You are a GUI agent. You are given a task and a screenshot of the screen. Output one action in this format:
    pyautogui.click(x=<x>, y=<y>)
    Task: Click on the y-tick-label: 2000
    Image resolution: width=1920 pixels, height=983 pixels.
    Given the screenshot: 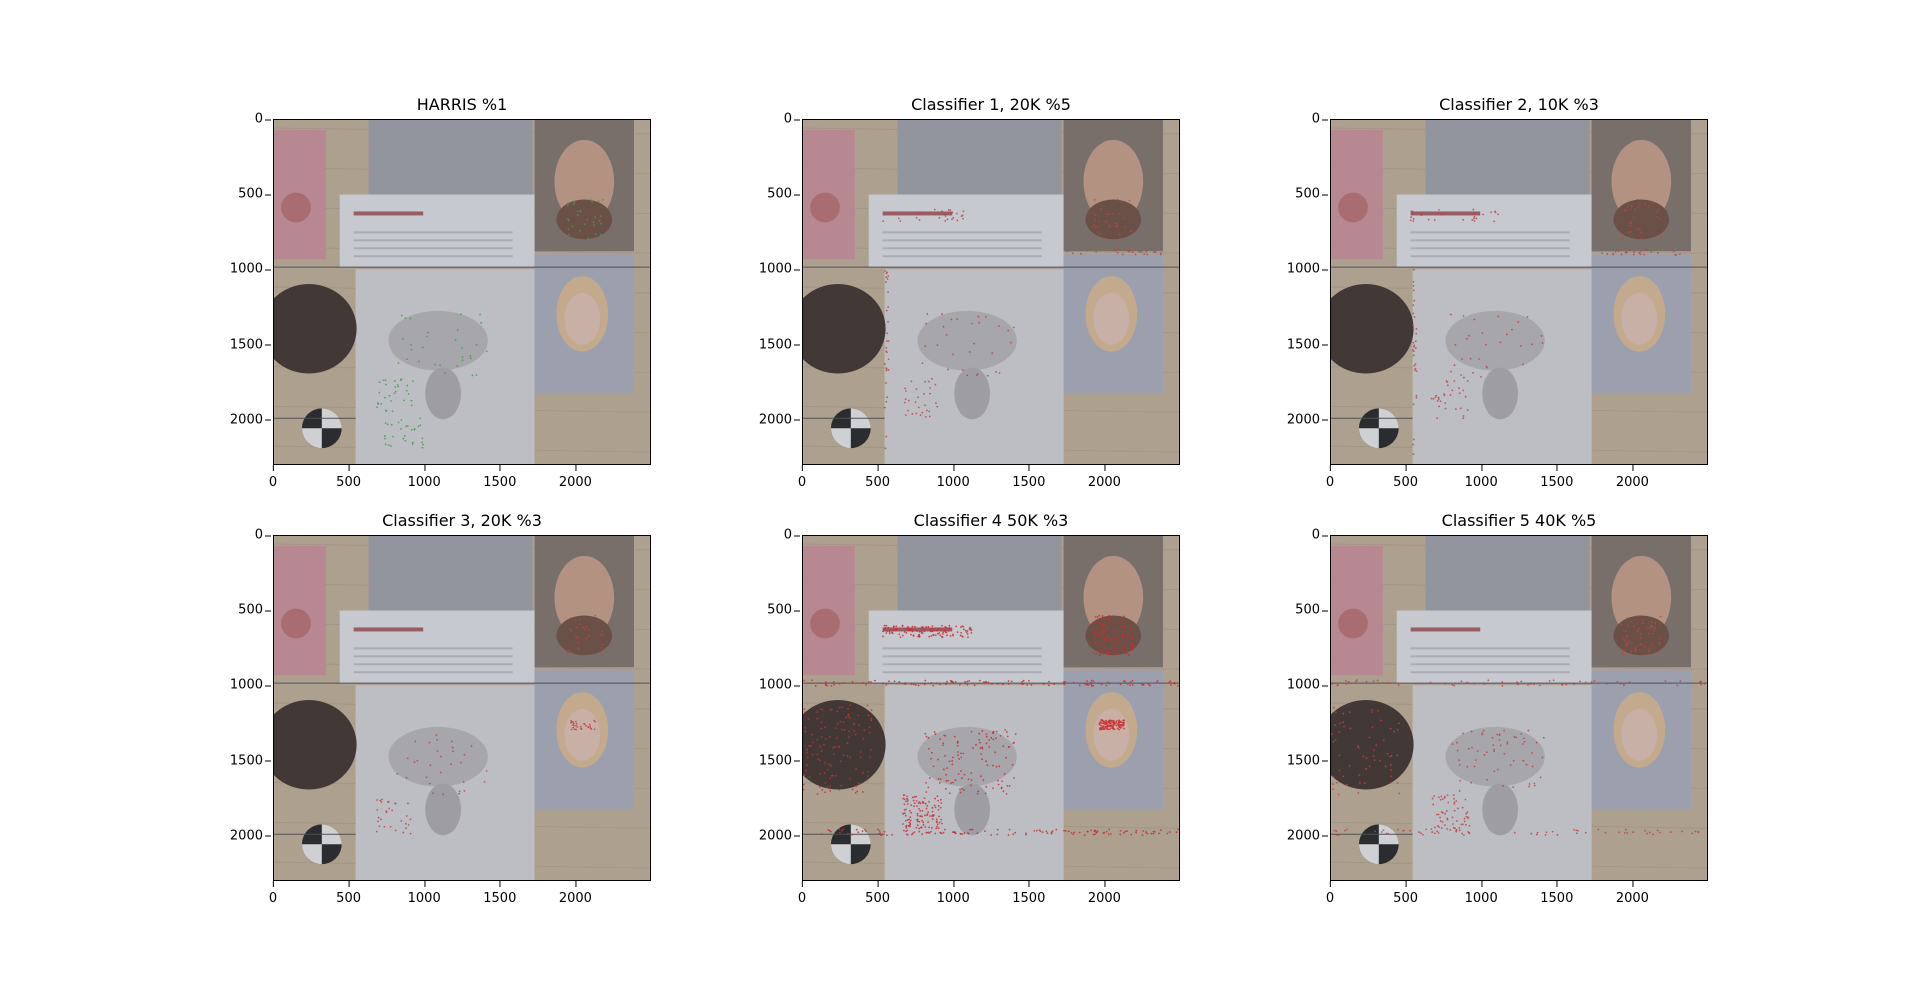 What is the action you would take?
    pyautogui.click(x=250, y=420)
    